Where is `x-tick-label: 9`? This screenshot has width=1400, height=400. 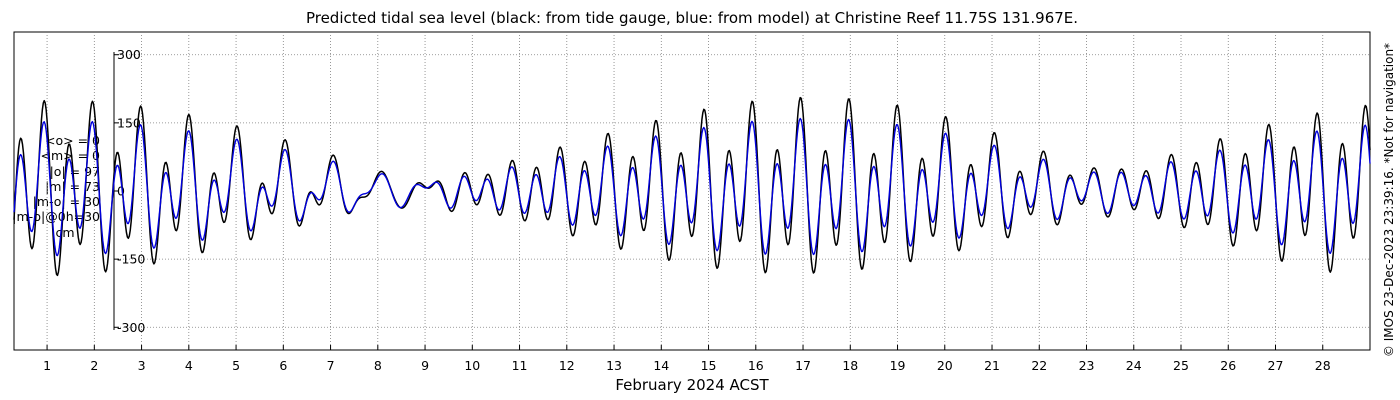 x-tick-label: 9 is located at coordinates (425, 365).